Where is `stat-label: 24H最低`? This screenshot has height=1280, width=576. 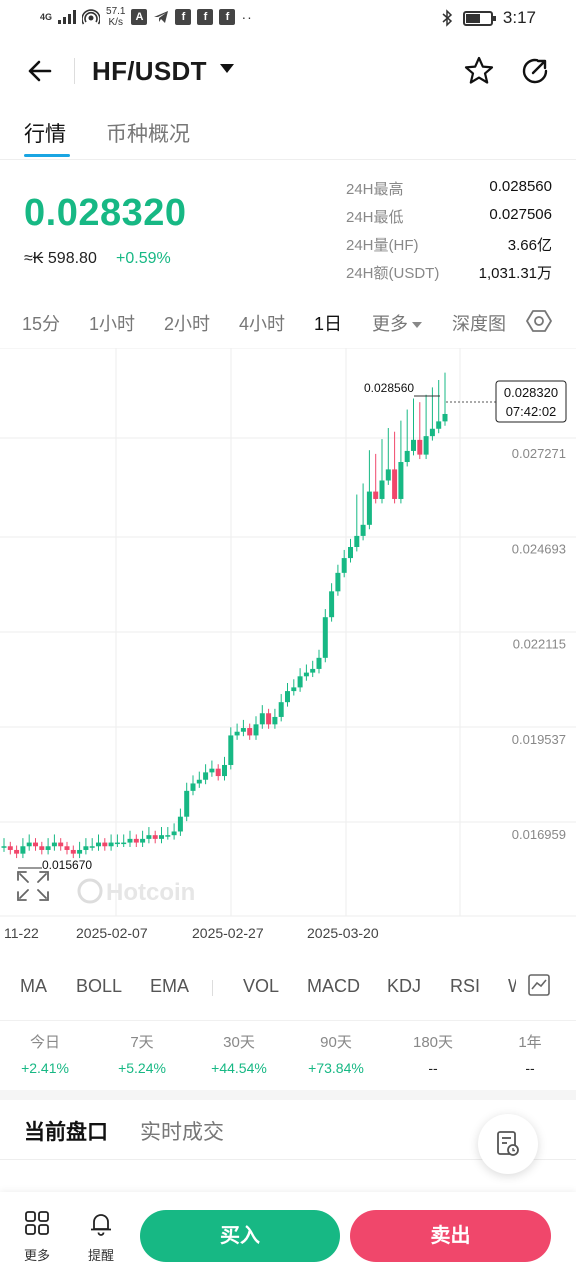
stat-label: 24H最低 is located at coordinates (375, 217).